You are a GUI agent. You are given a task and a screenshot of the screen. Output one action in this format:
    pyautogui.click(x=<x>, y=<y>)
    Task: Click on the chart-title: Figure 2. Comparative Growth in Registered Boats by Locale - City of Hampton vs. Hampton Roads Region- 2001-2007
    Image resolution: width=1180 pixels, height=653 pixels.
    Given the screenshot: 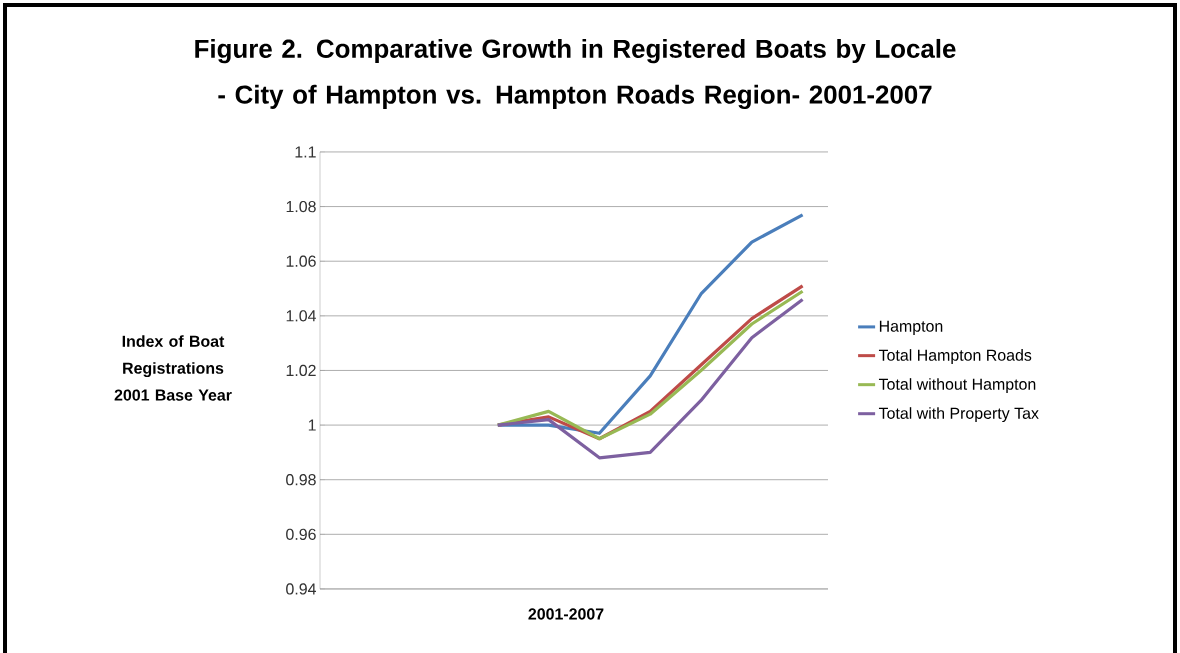 What is the action you would take?
    pyautogui.click(x=575, y=74)
    